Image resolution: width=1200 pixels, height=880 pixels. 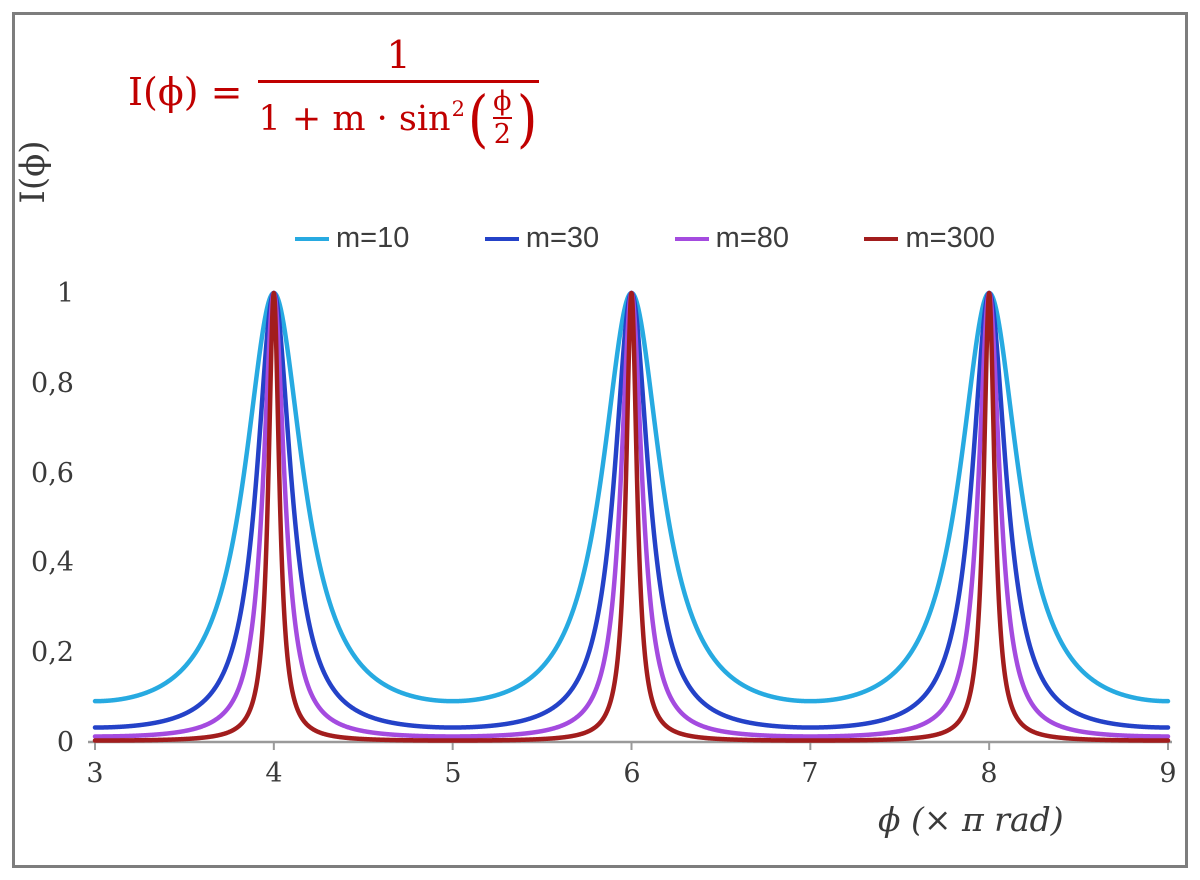 I want to click on x-tick-label: 8, so click(x=988, y=773).